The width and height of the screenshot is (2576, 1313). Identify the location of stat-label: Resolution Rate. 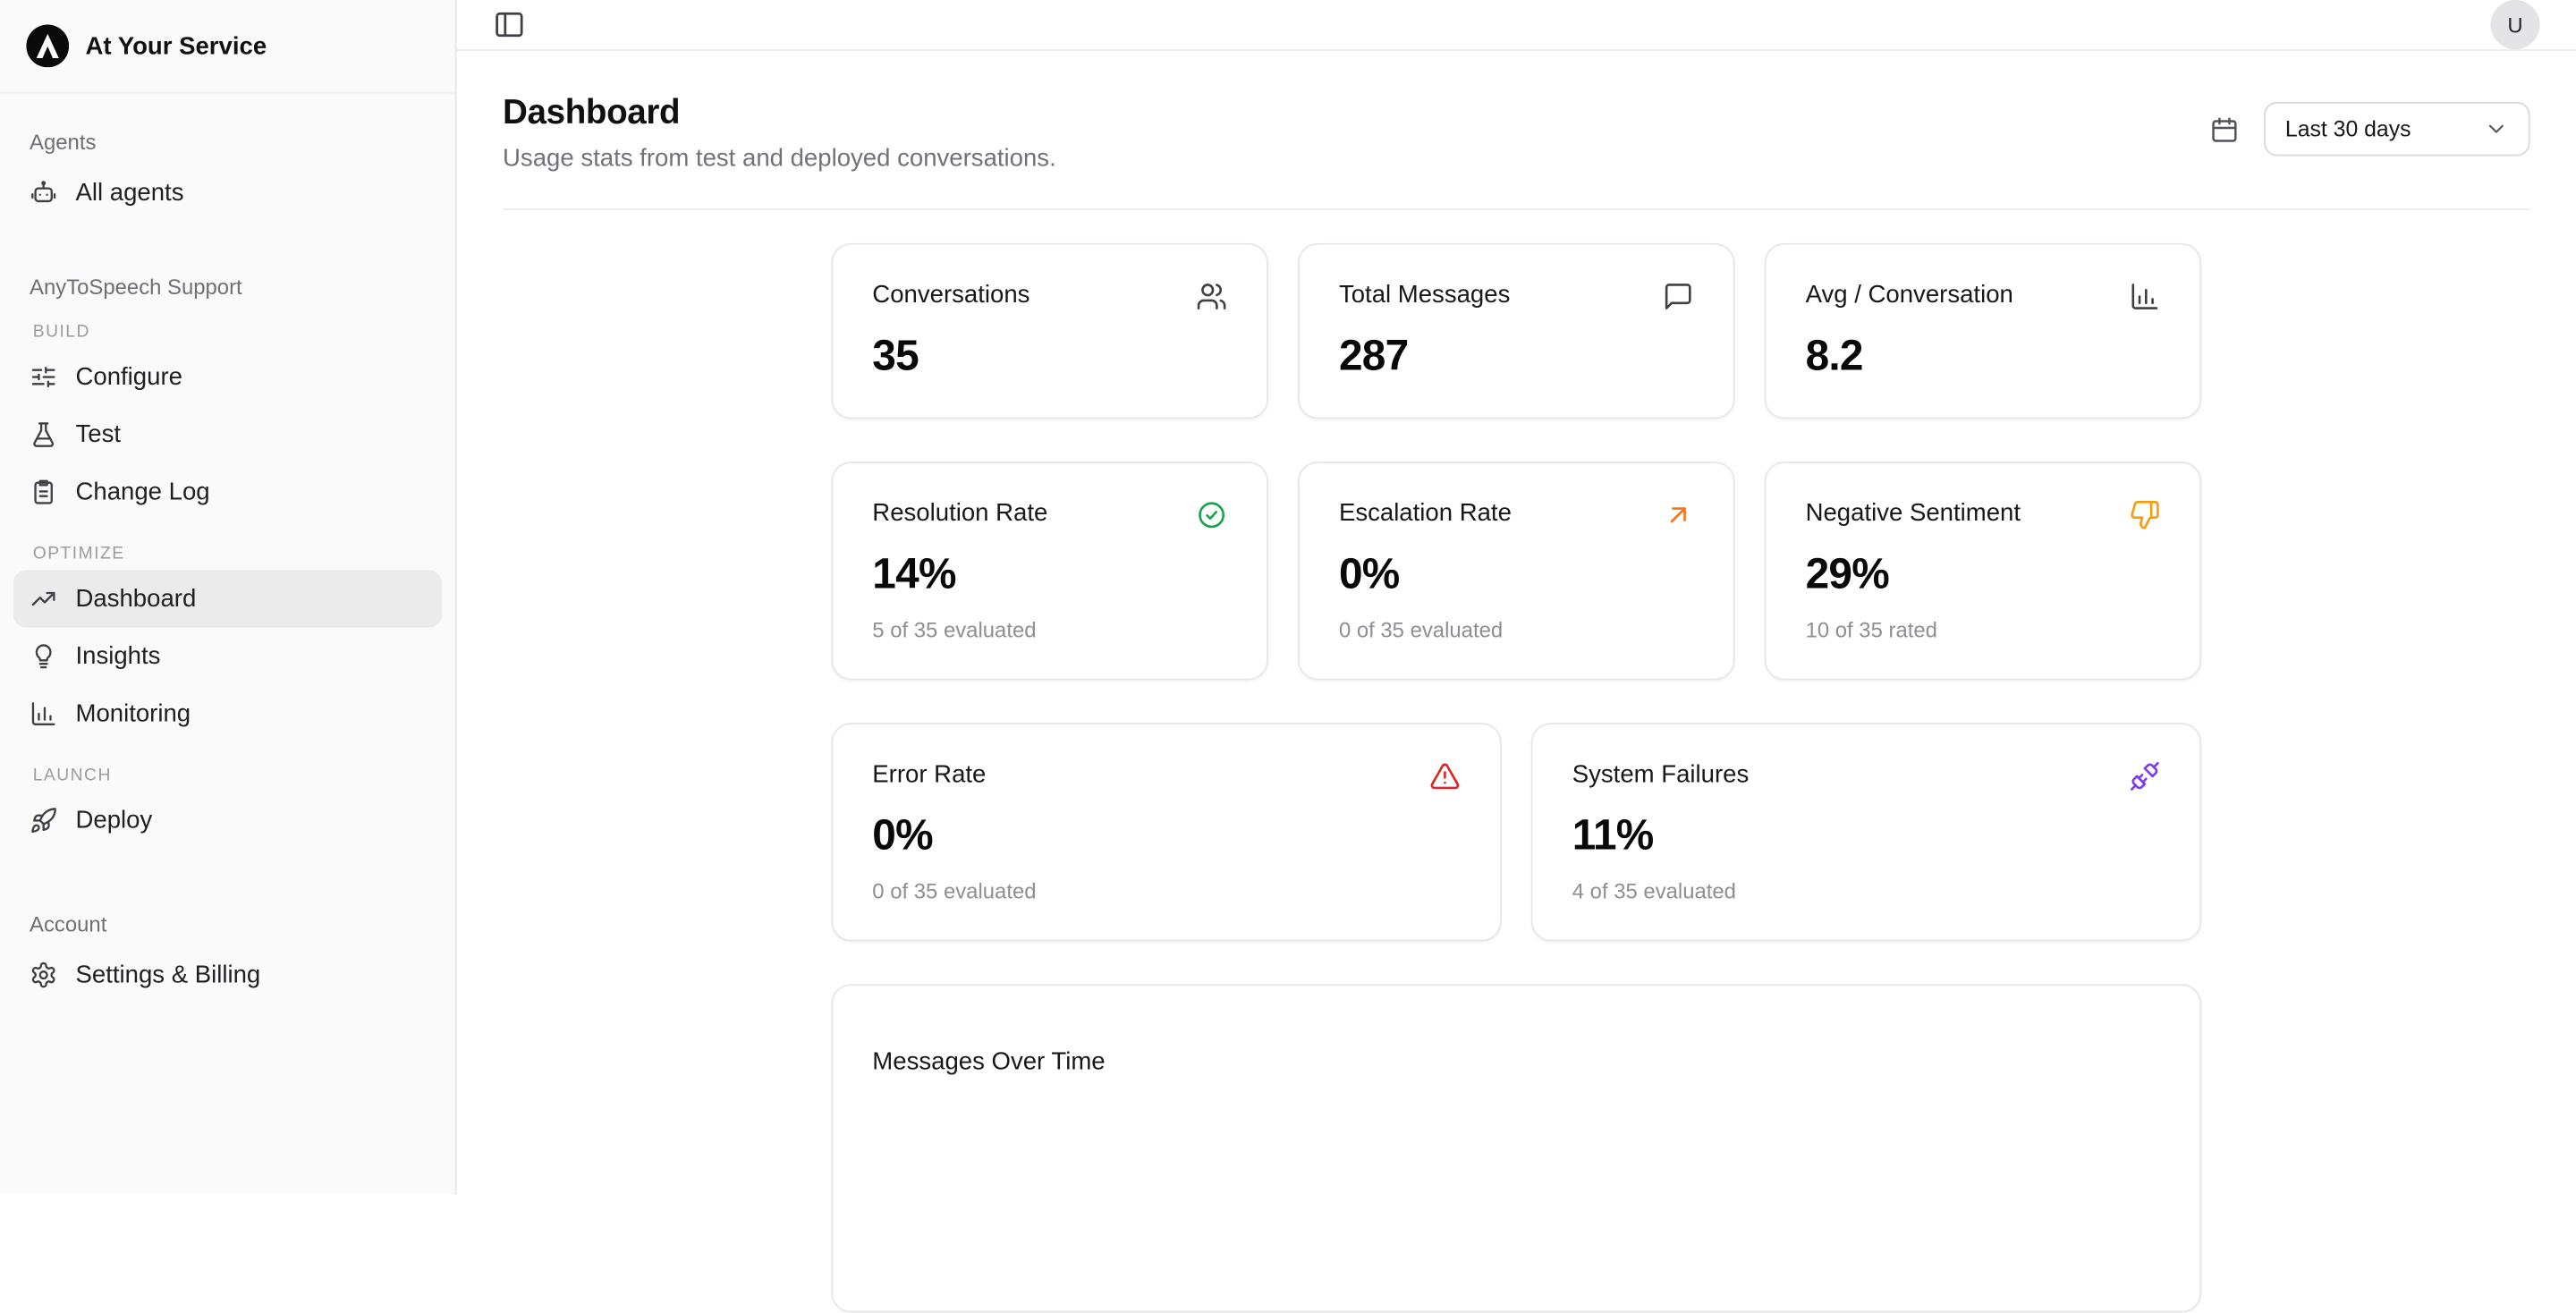
(960, 513).